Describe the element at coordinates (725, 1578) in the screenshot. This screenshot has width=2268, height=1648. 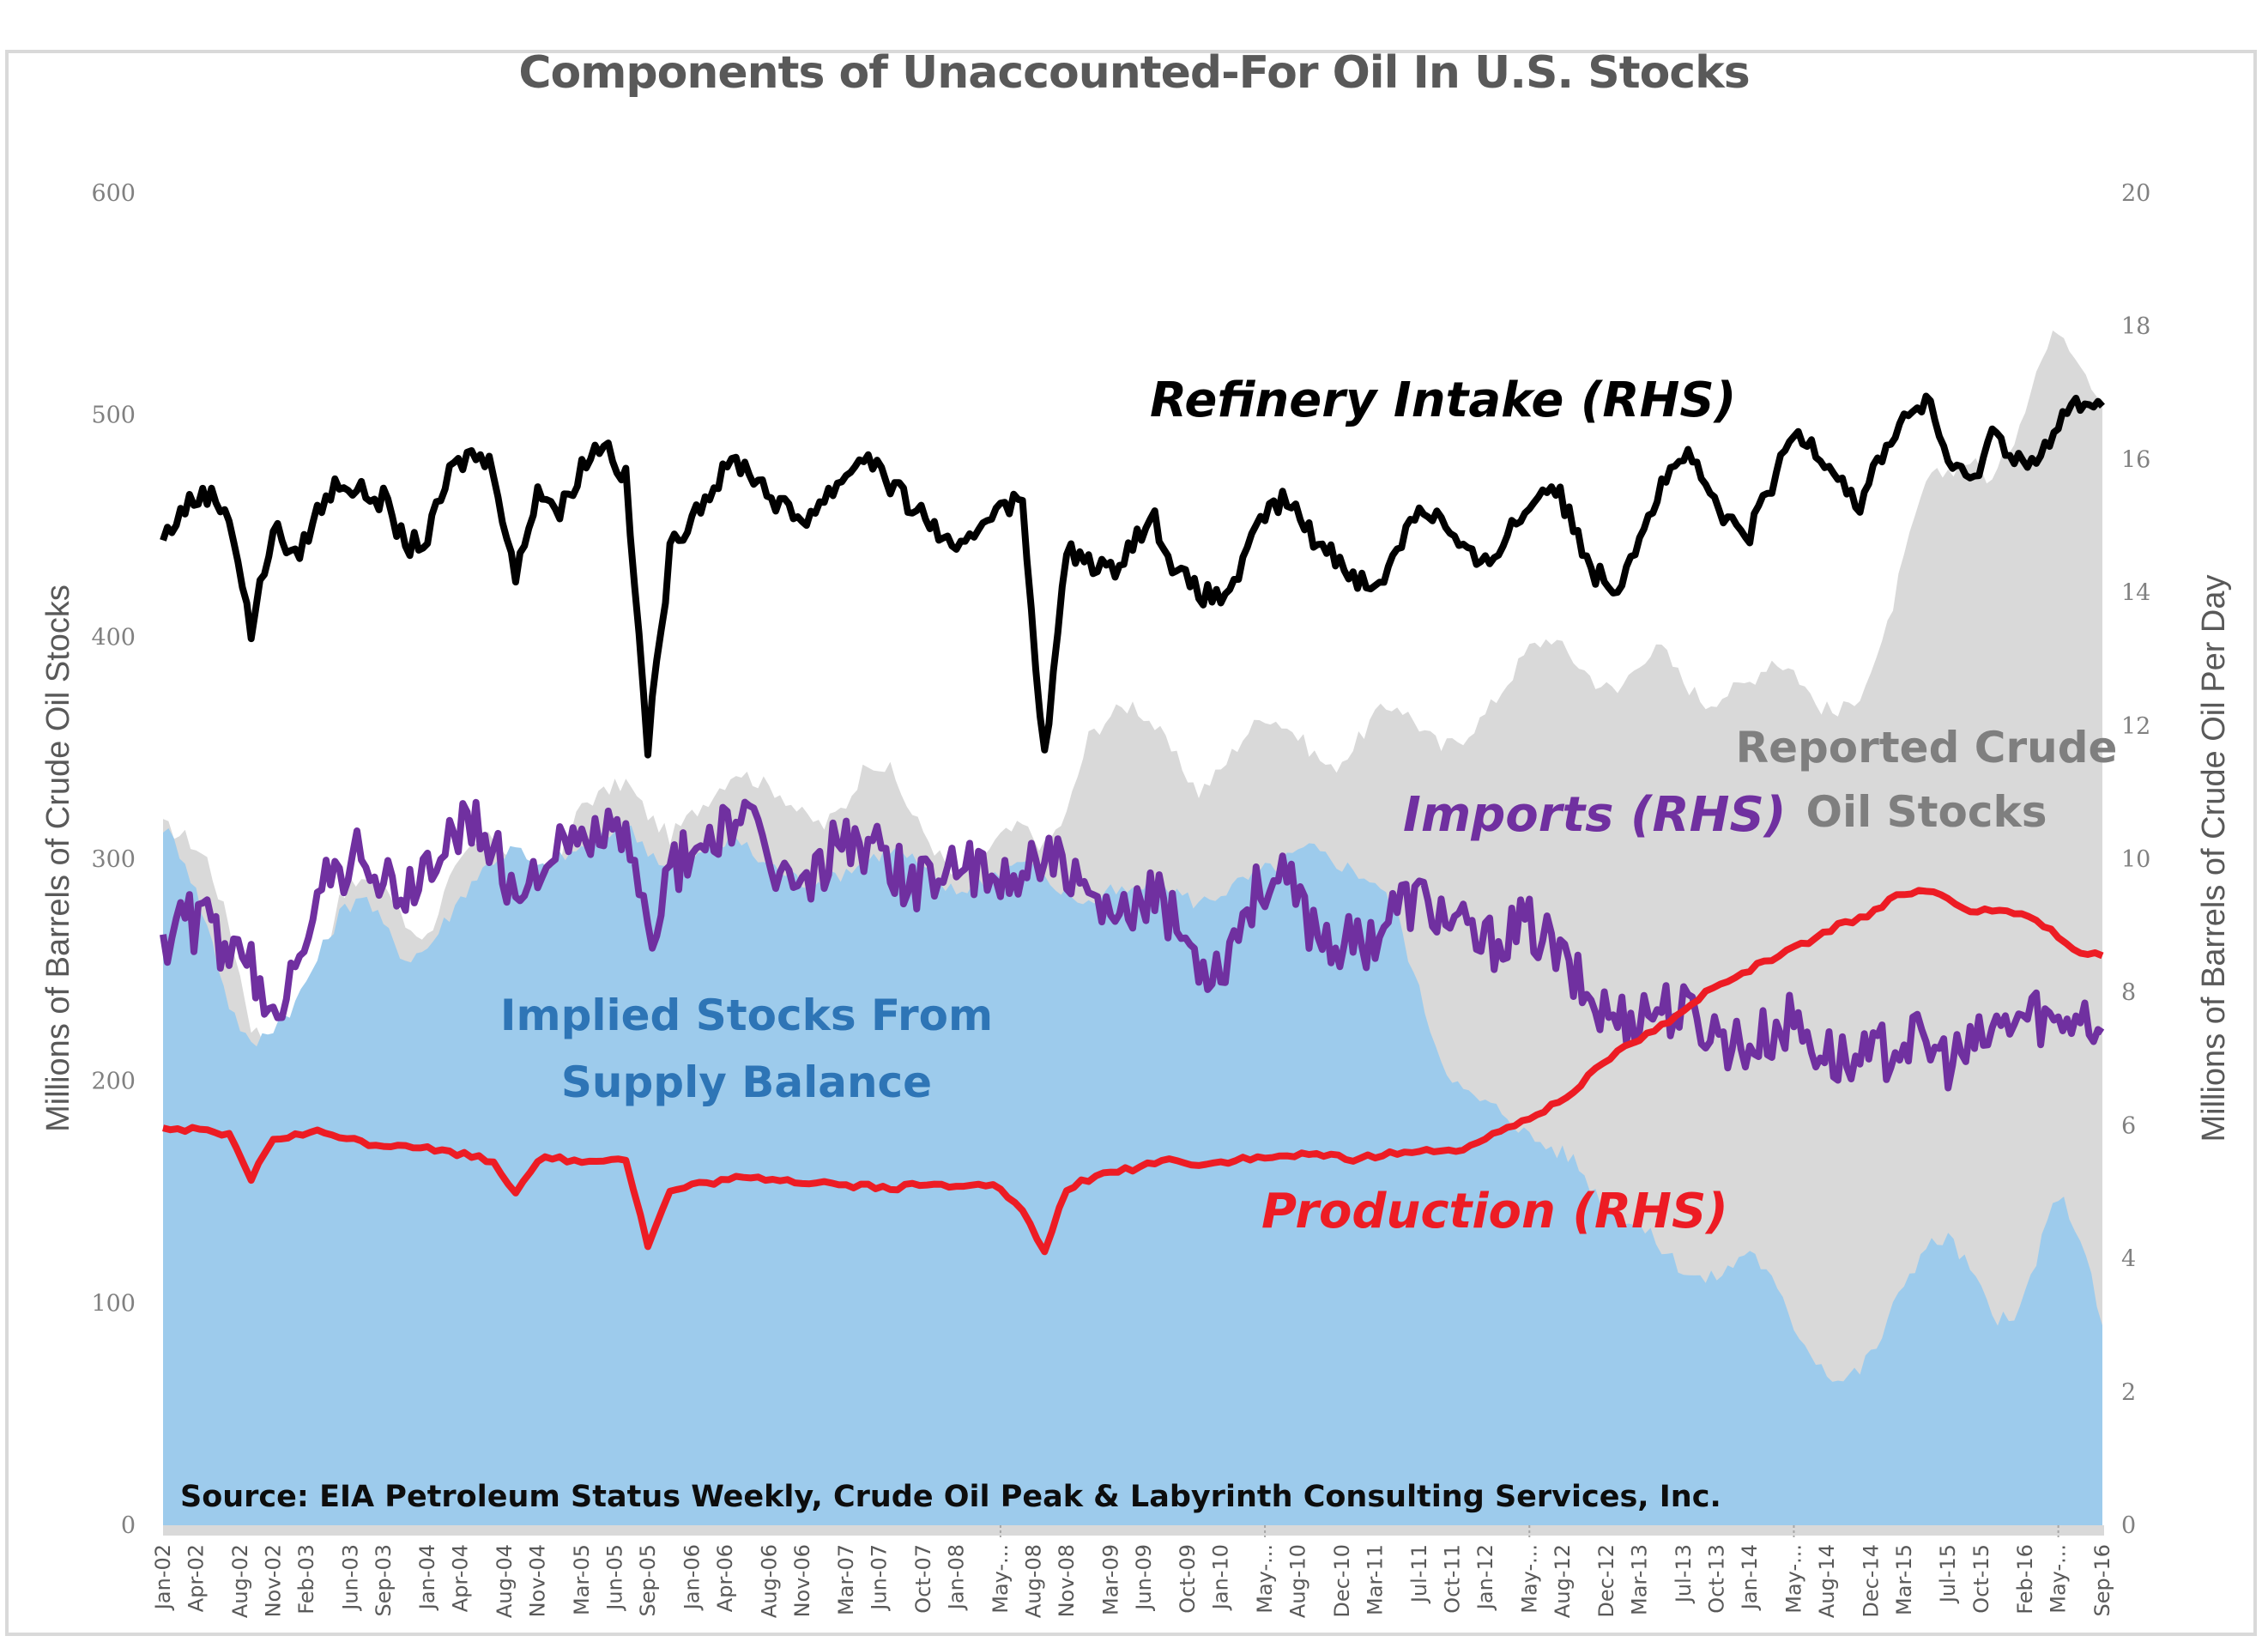
I see `x-tick-label: Apr-06` at that location.